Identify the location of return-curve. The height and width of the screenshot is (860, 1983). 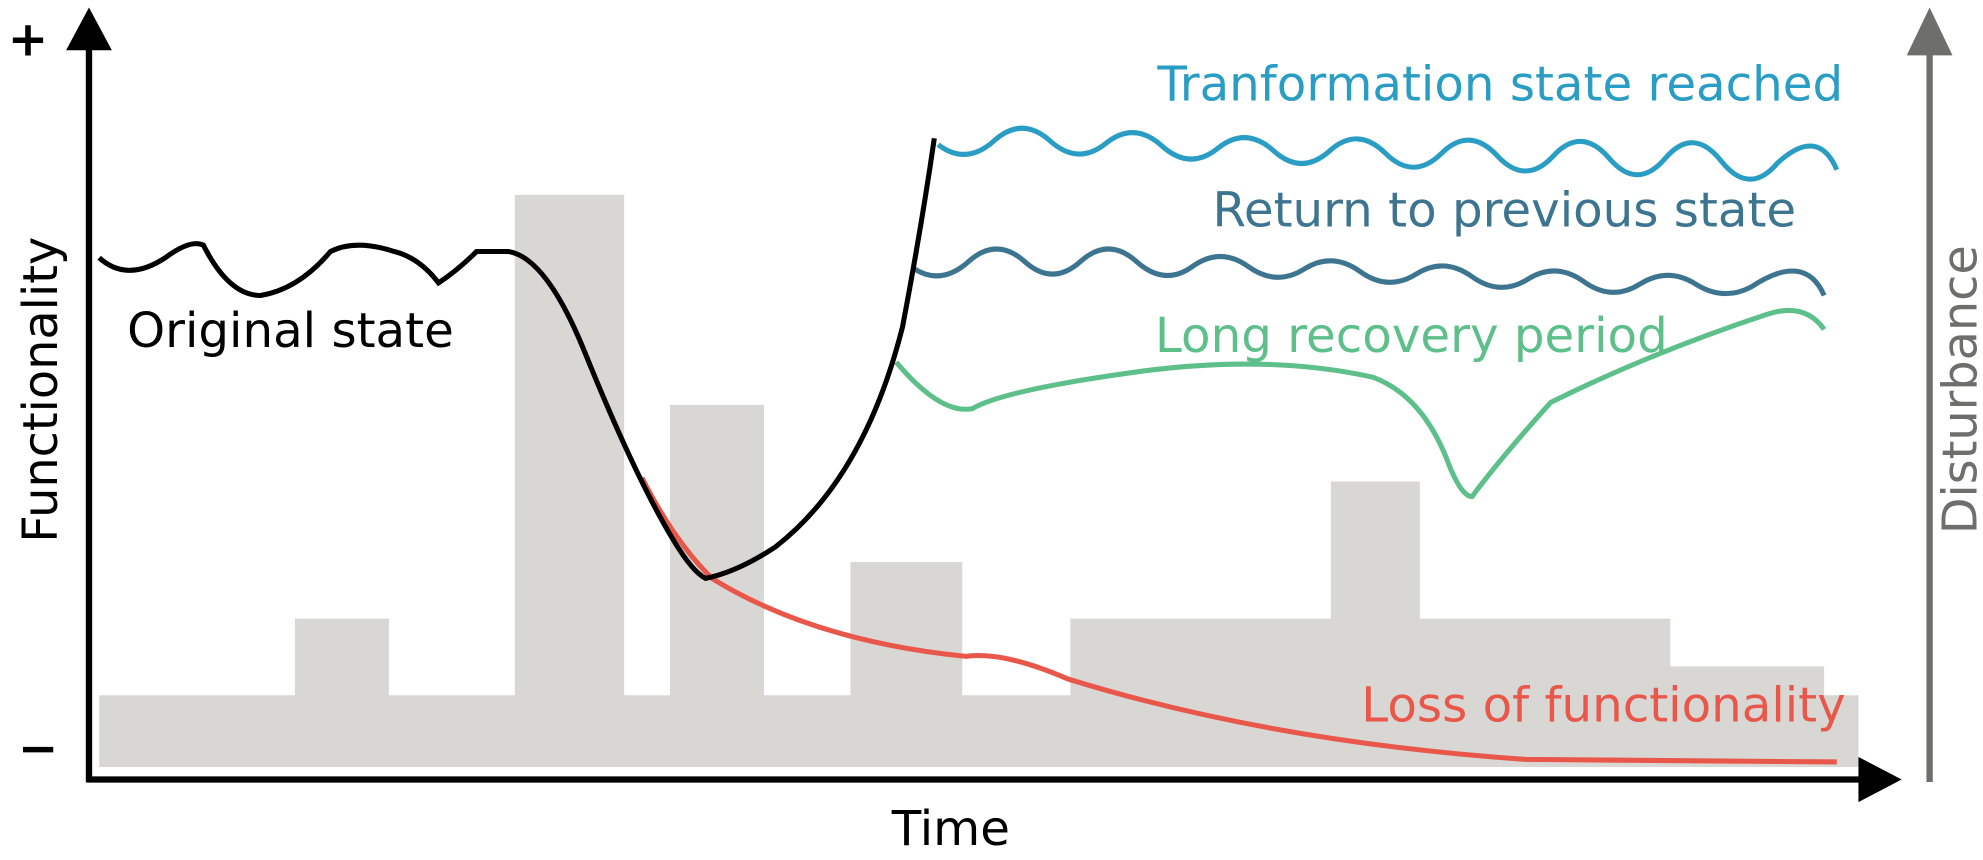
(1369, 271).